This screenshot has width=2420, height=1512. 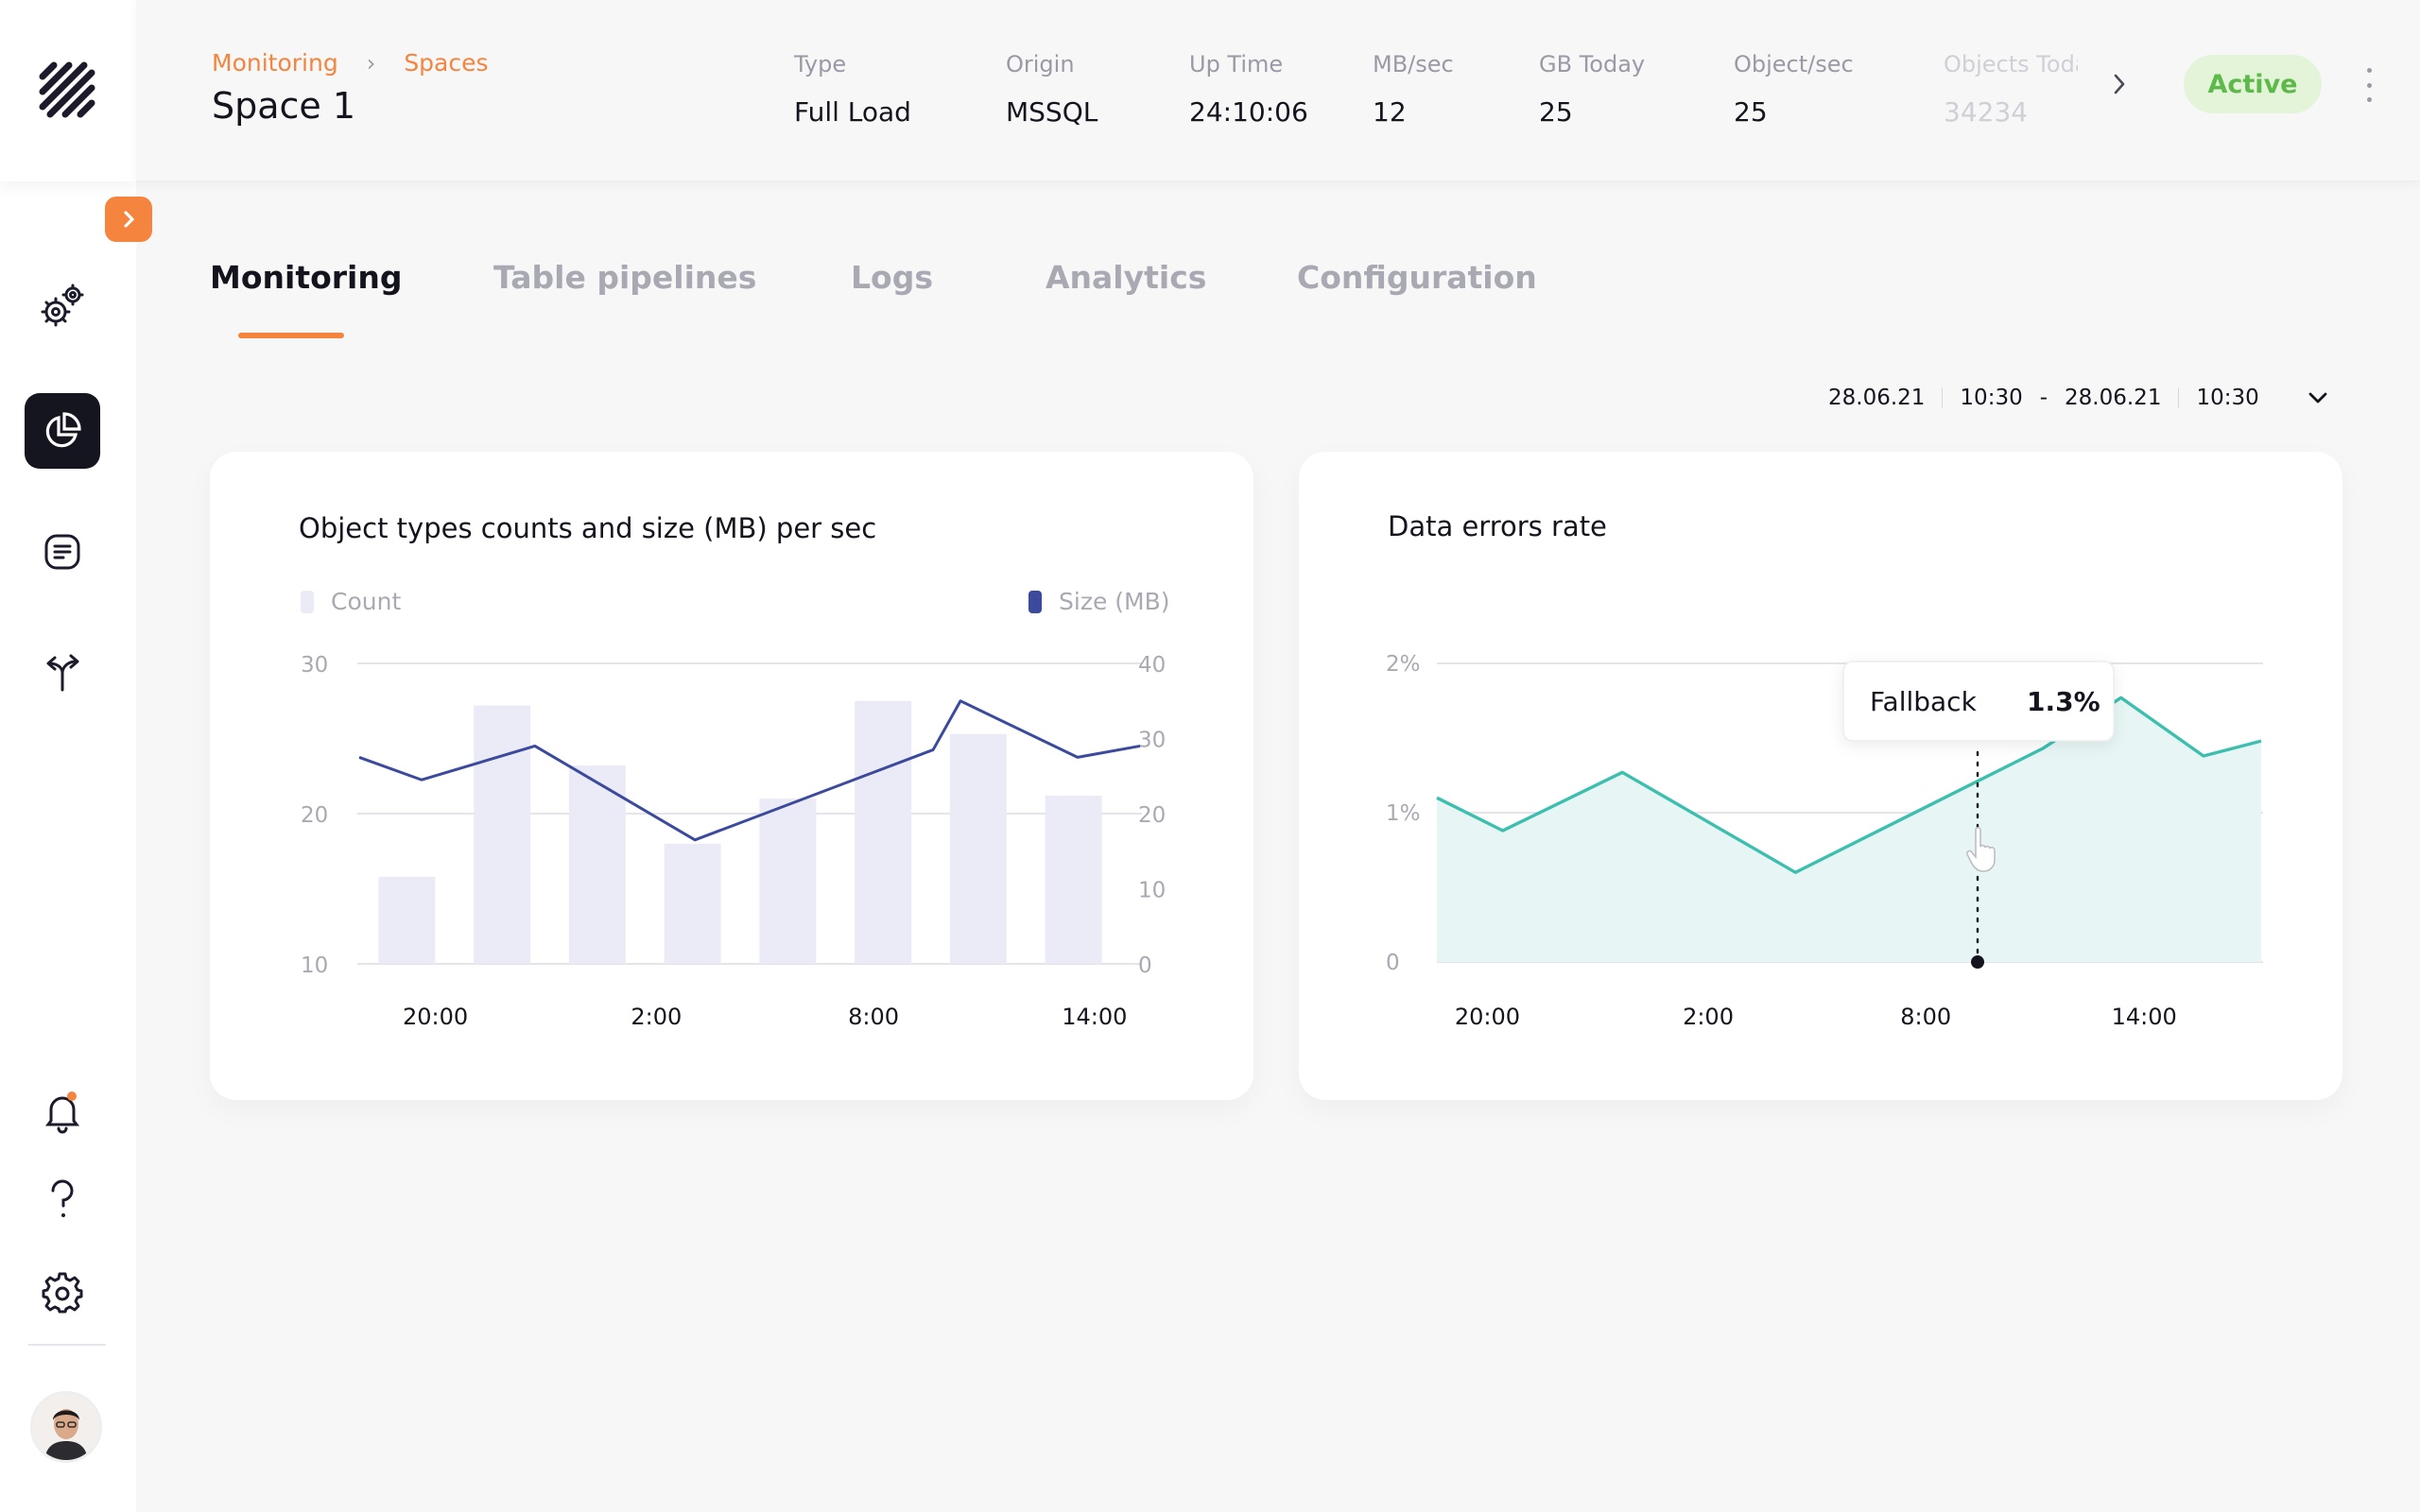 I want to click on avatar, so click(x=66, y=1427).